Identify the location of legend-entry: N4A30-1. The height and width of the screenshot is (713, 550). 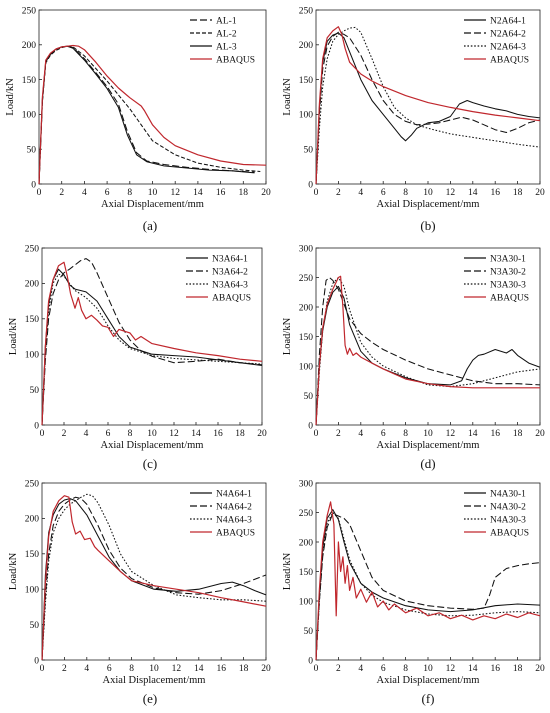
(508, 495).